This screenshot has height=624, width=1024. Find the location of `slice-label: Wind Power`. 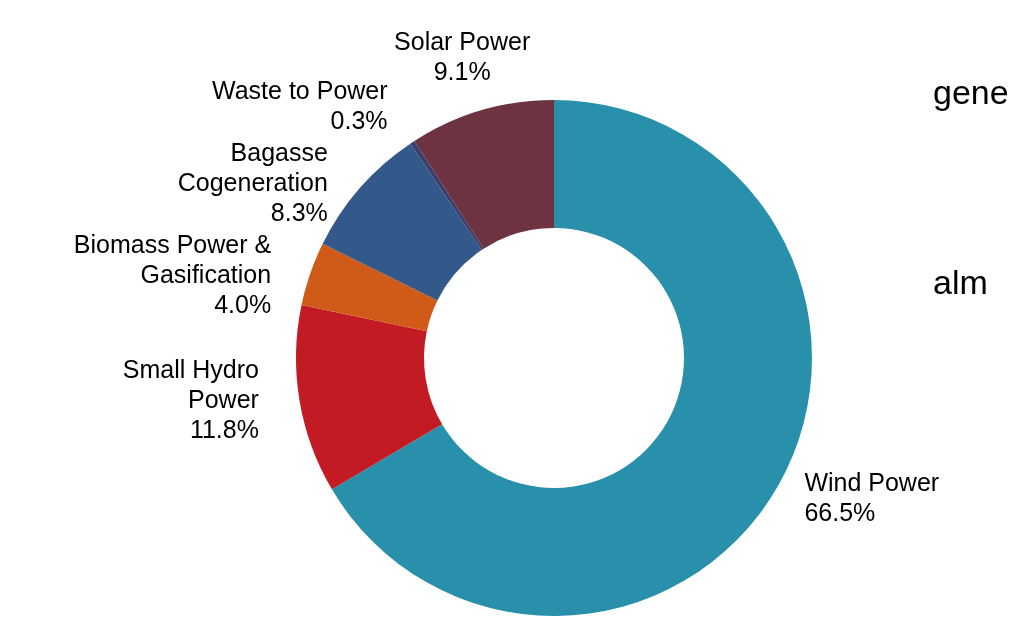

slice-label: Wind Power is located at coordinates (872, 481).